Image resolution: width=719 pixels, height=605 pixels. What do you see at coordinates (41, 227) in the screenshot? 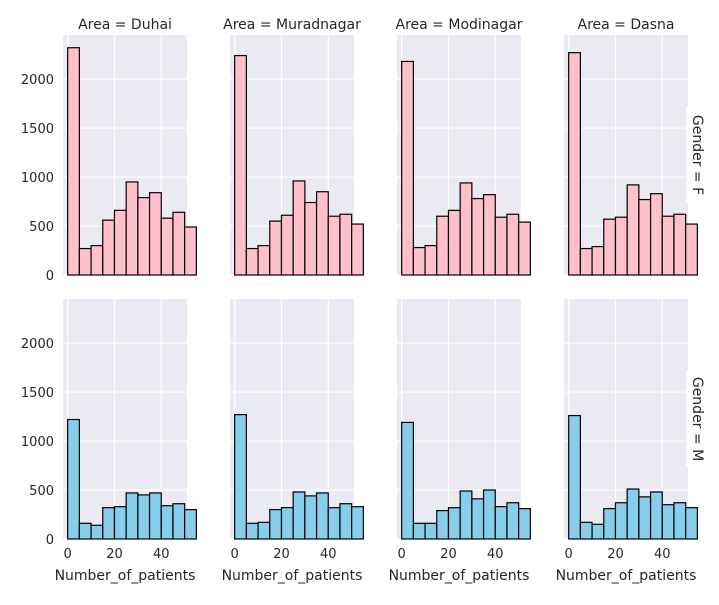
I see `y-tick-label: 500` at bounding box center [41, 227].